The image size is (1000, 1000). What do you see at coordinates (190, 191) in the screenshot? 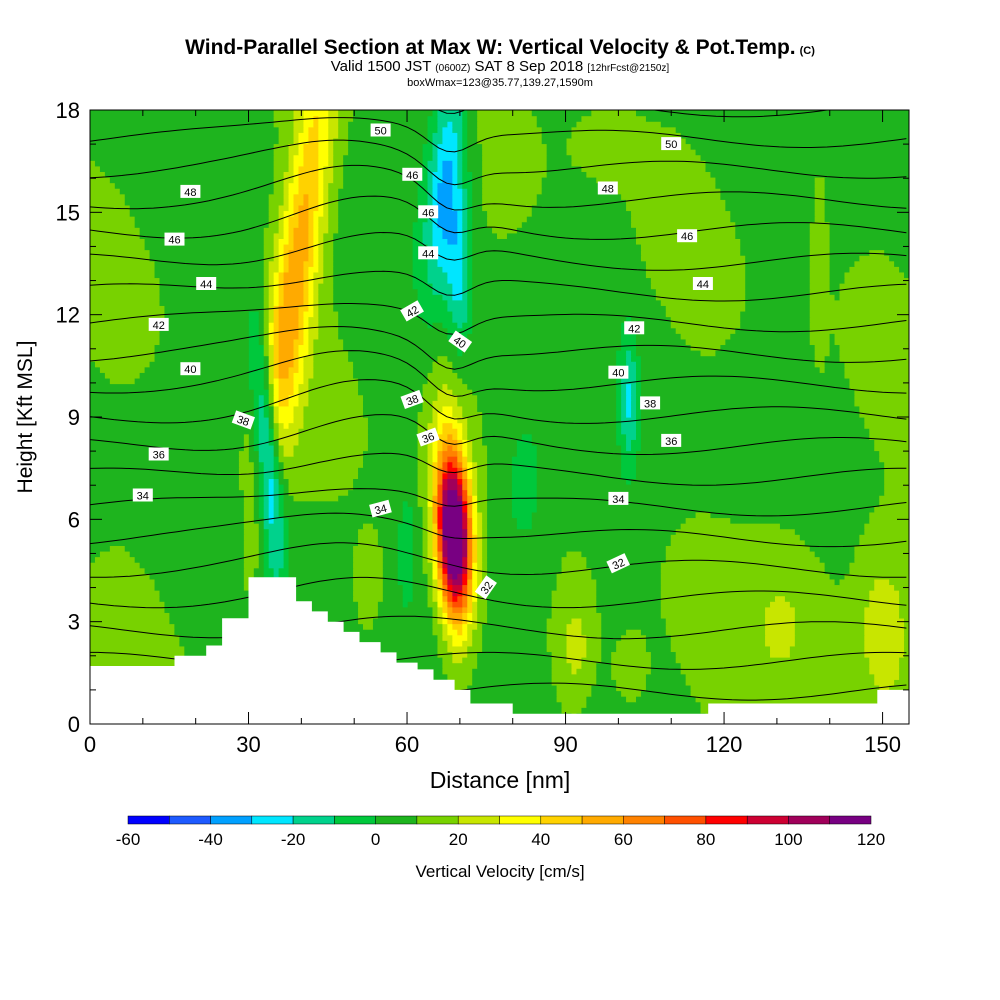
I see `contour-label: 48` at bounding box center [190, 191].